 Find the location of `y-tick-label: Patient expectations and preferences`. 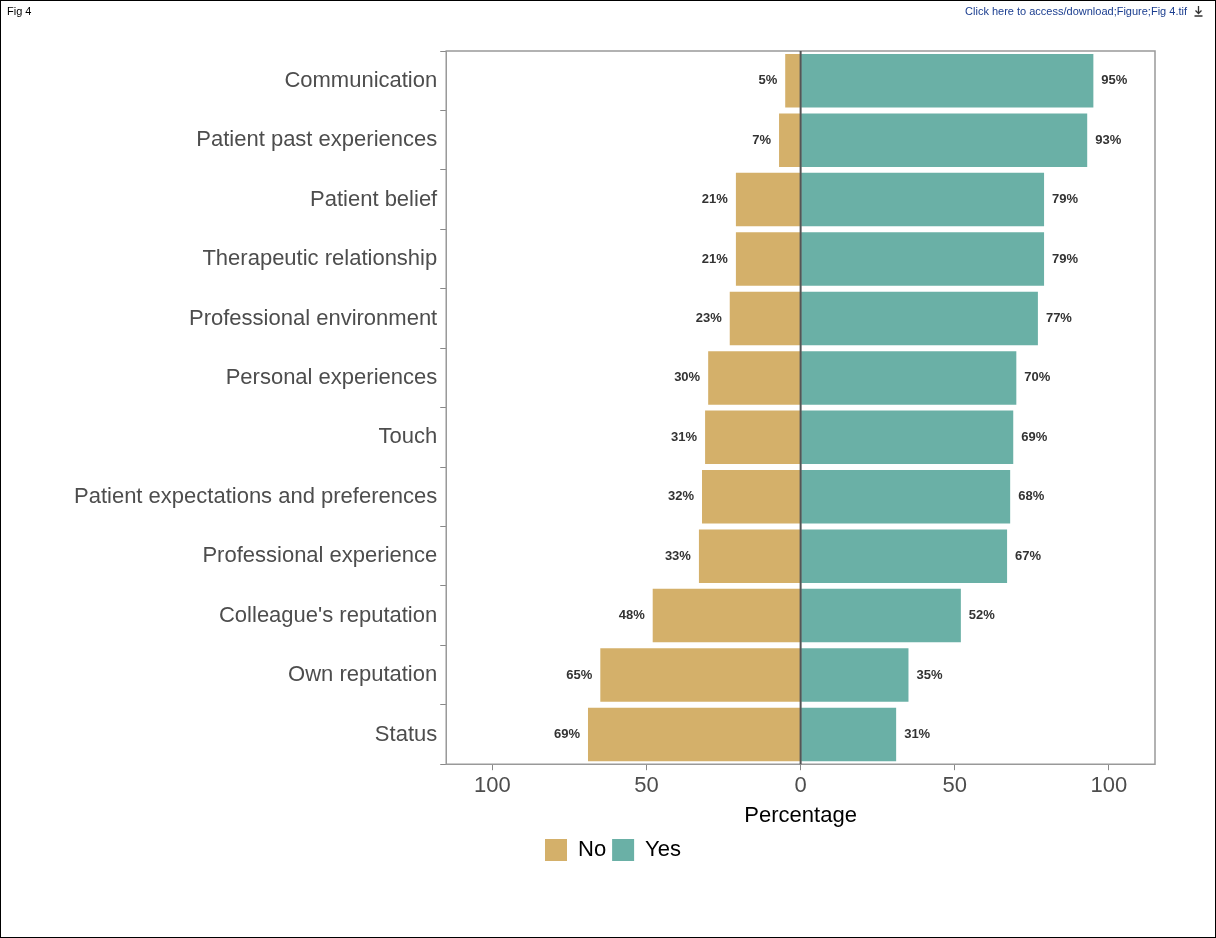

y-tick-label: Patient expectations and preferences is located at coordinates (255, 495).